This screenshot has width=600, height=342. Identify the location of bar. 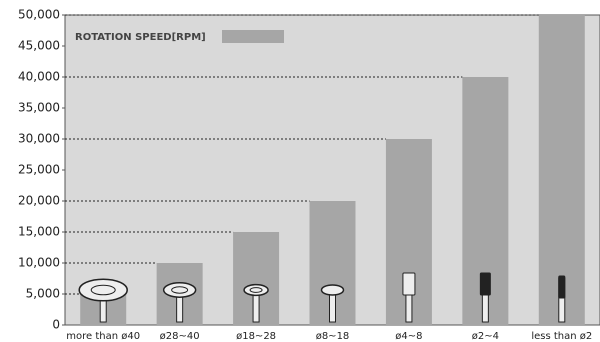
(561, 170).